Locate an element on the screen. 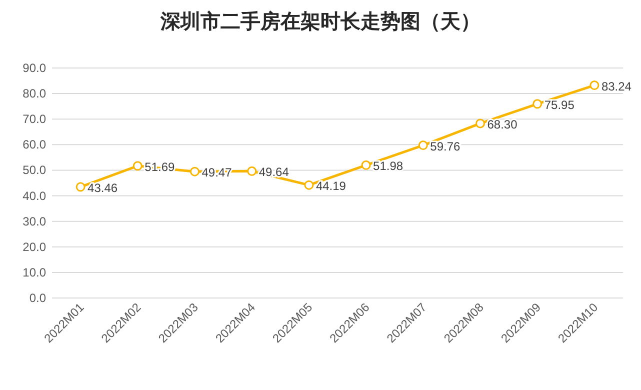 The height and width of the screenshot is (390, 641). y-tick-label: 20.0 is located at coordinates (34, 247).